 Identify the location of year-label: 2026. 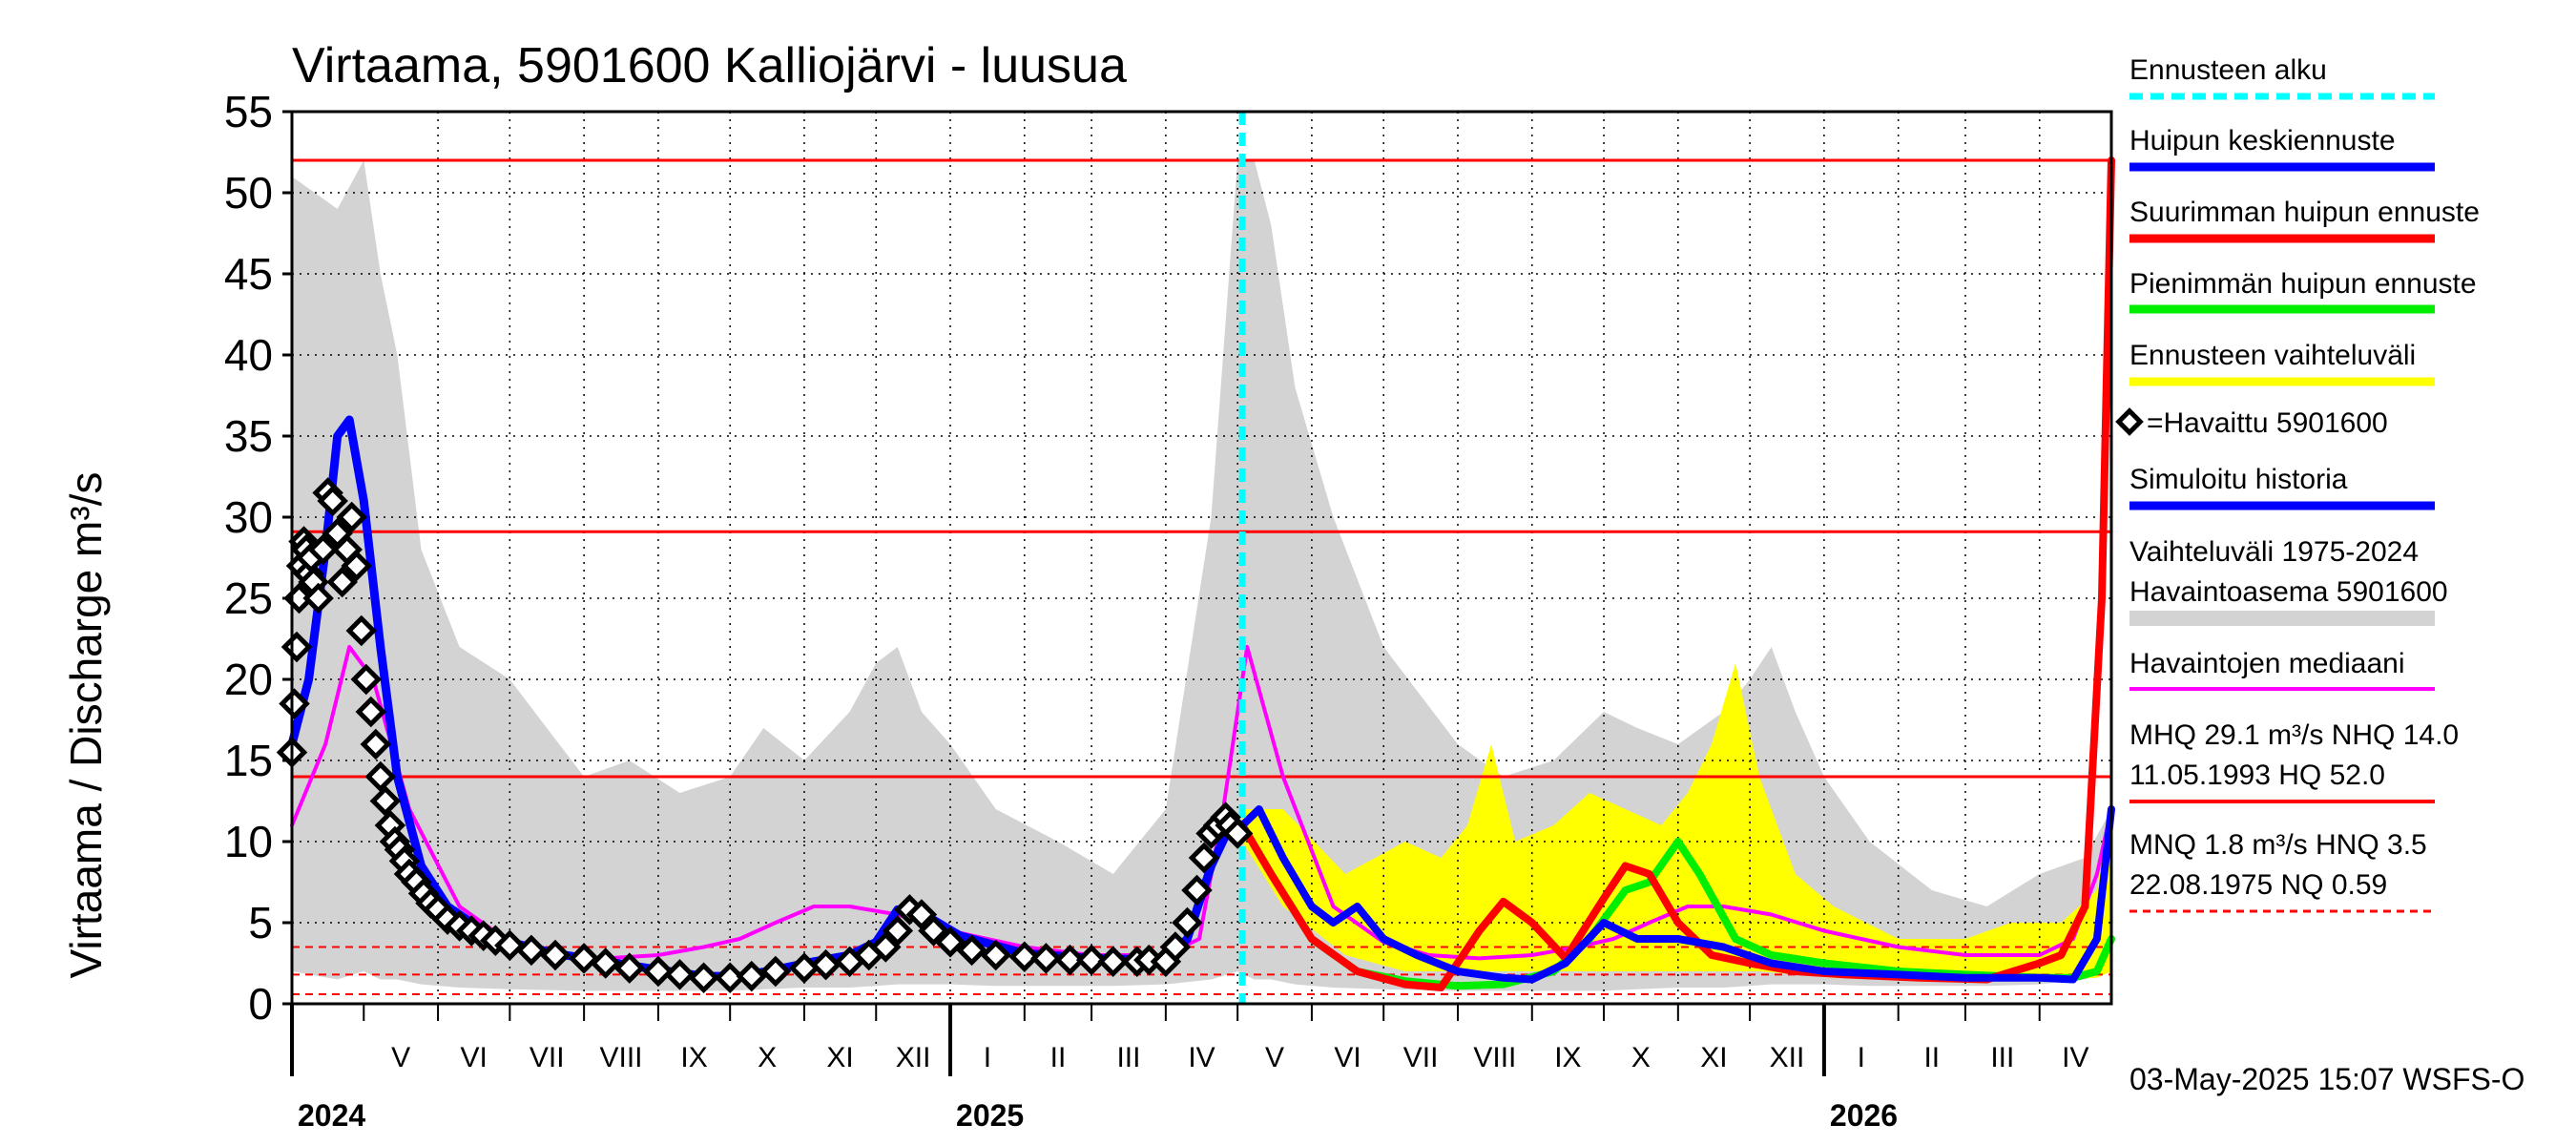
(1864, 1116).